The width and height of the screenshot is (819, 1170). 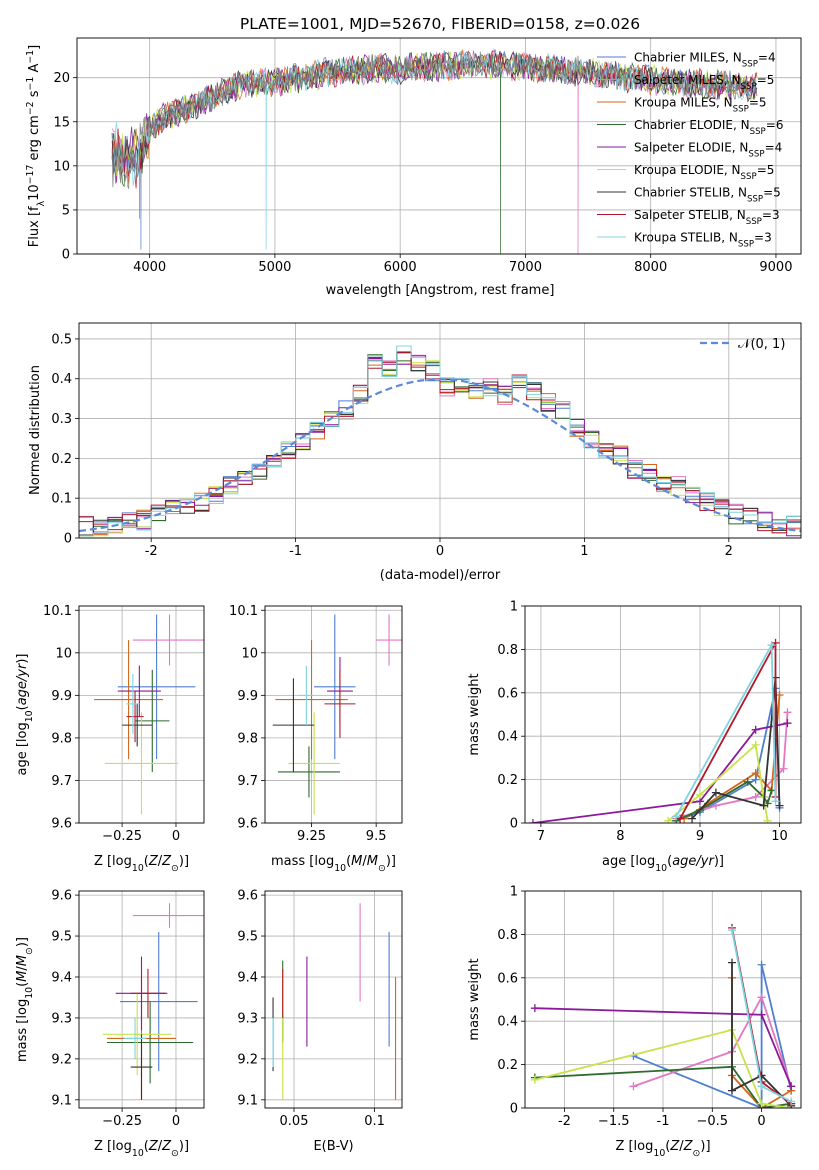 What do you see at coordinates (707, 217) in the screenshot?
I see `legend-label: Salpeter STELIB, NSSP=3` at bounding box center [707, 217].